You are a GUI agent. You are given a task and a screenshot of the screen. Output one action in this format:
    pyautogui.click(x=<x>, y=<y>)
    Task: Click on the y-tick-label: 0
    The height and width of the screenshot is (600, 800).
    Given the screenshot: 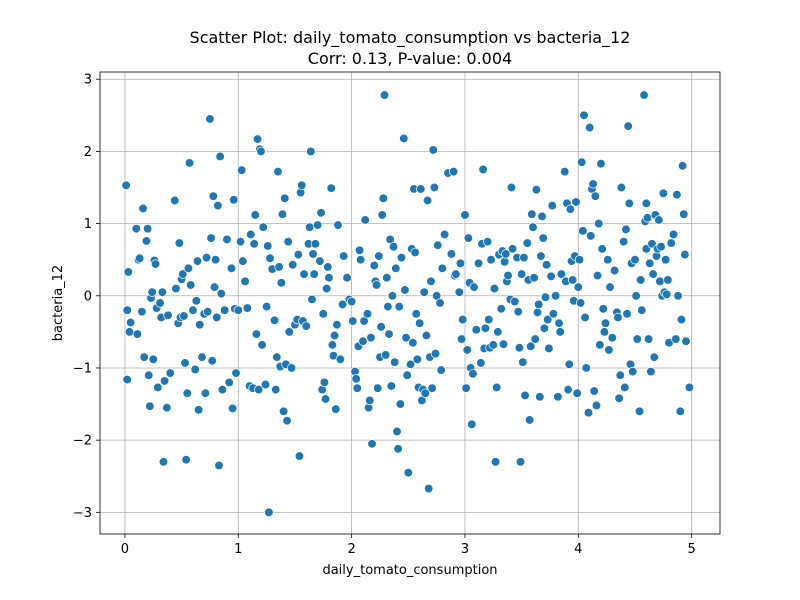 What is the action you would take?
    pyautogui.click(x=88, y=296)
    